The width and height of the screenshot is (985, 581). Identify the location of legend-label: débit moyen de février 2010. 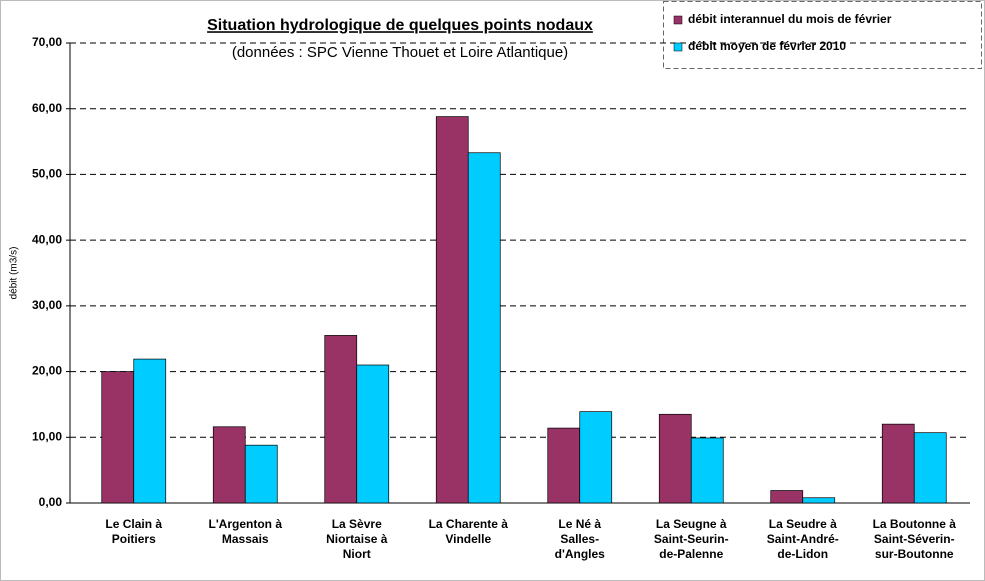
(767, 46).